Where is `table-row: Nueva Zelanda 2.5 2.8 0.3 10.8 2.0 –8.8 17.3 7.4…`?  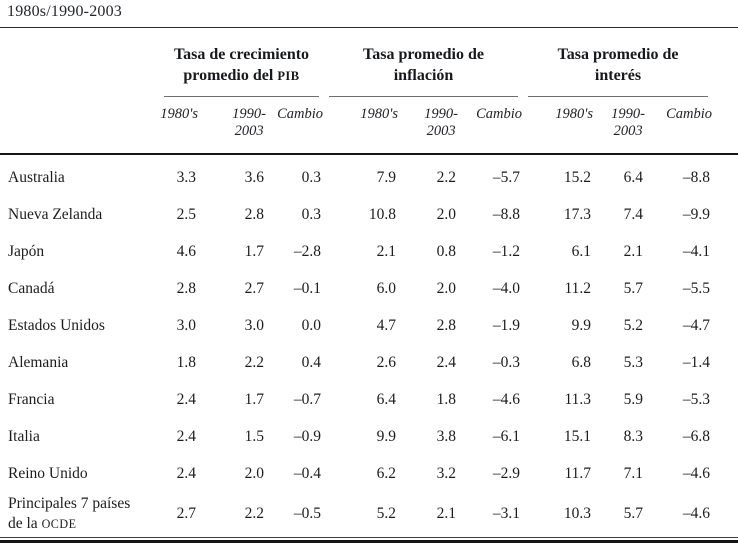 table-row: Nueva Zelanda 2.5 2.8 0.3 10.8 2.0 –8.8 17.3 7.4… is located at coordinates (361, 214).